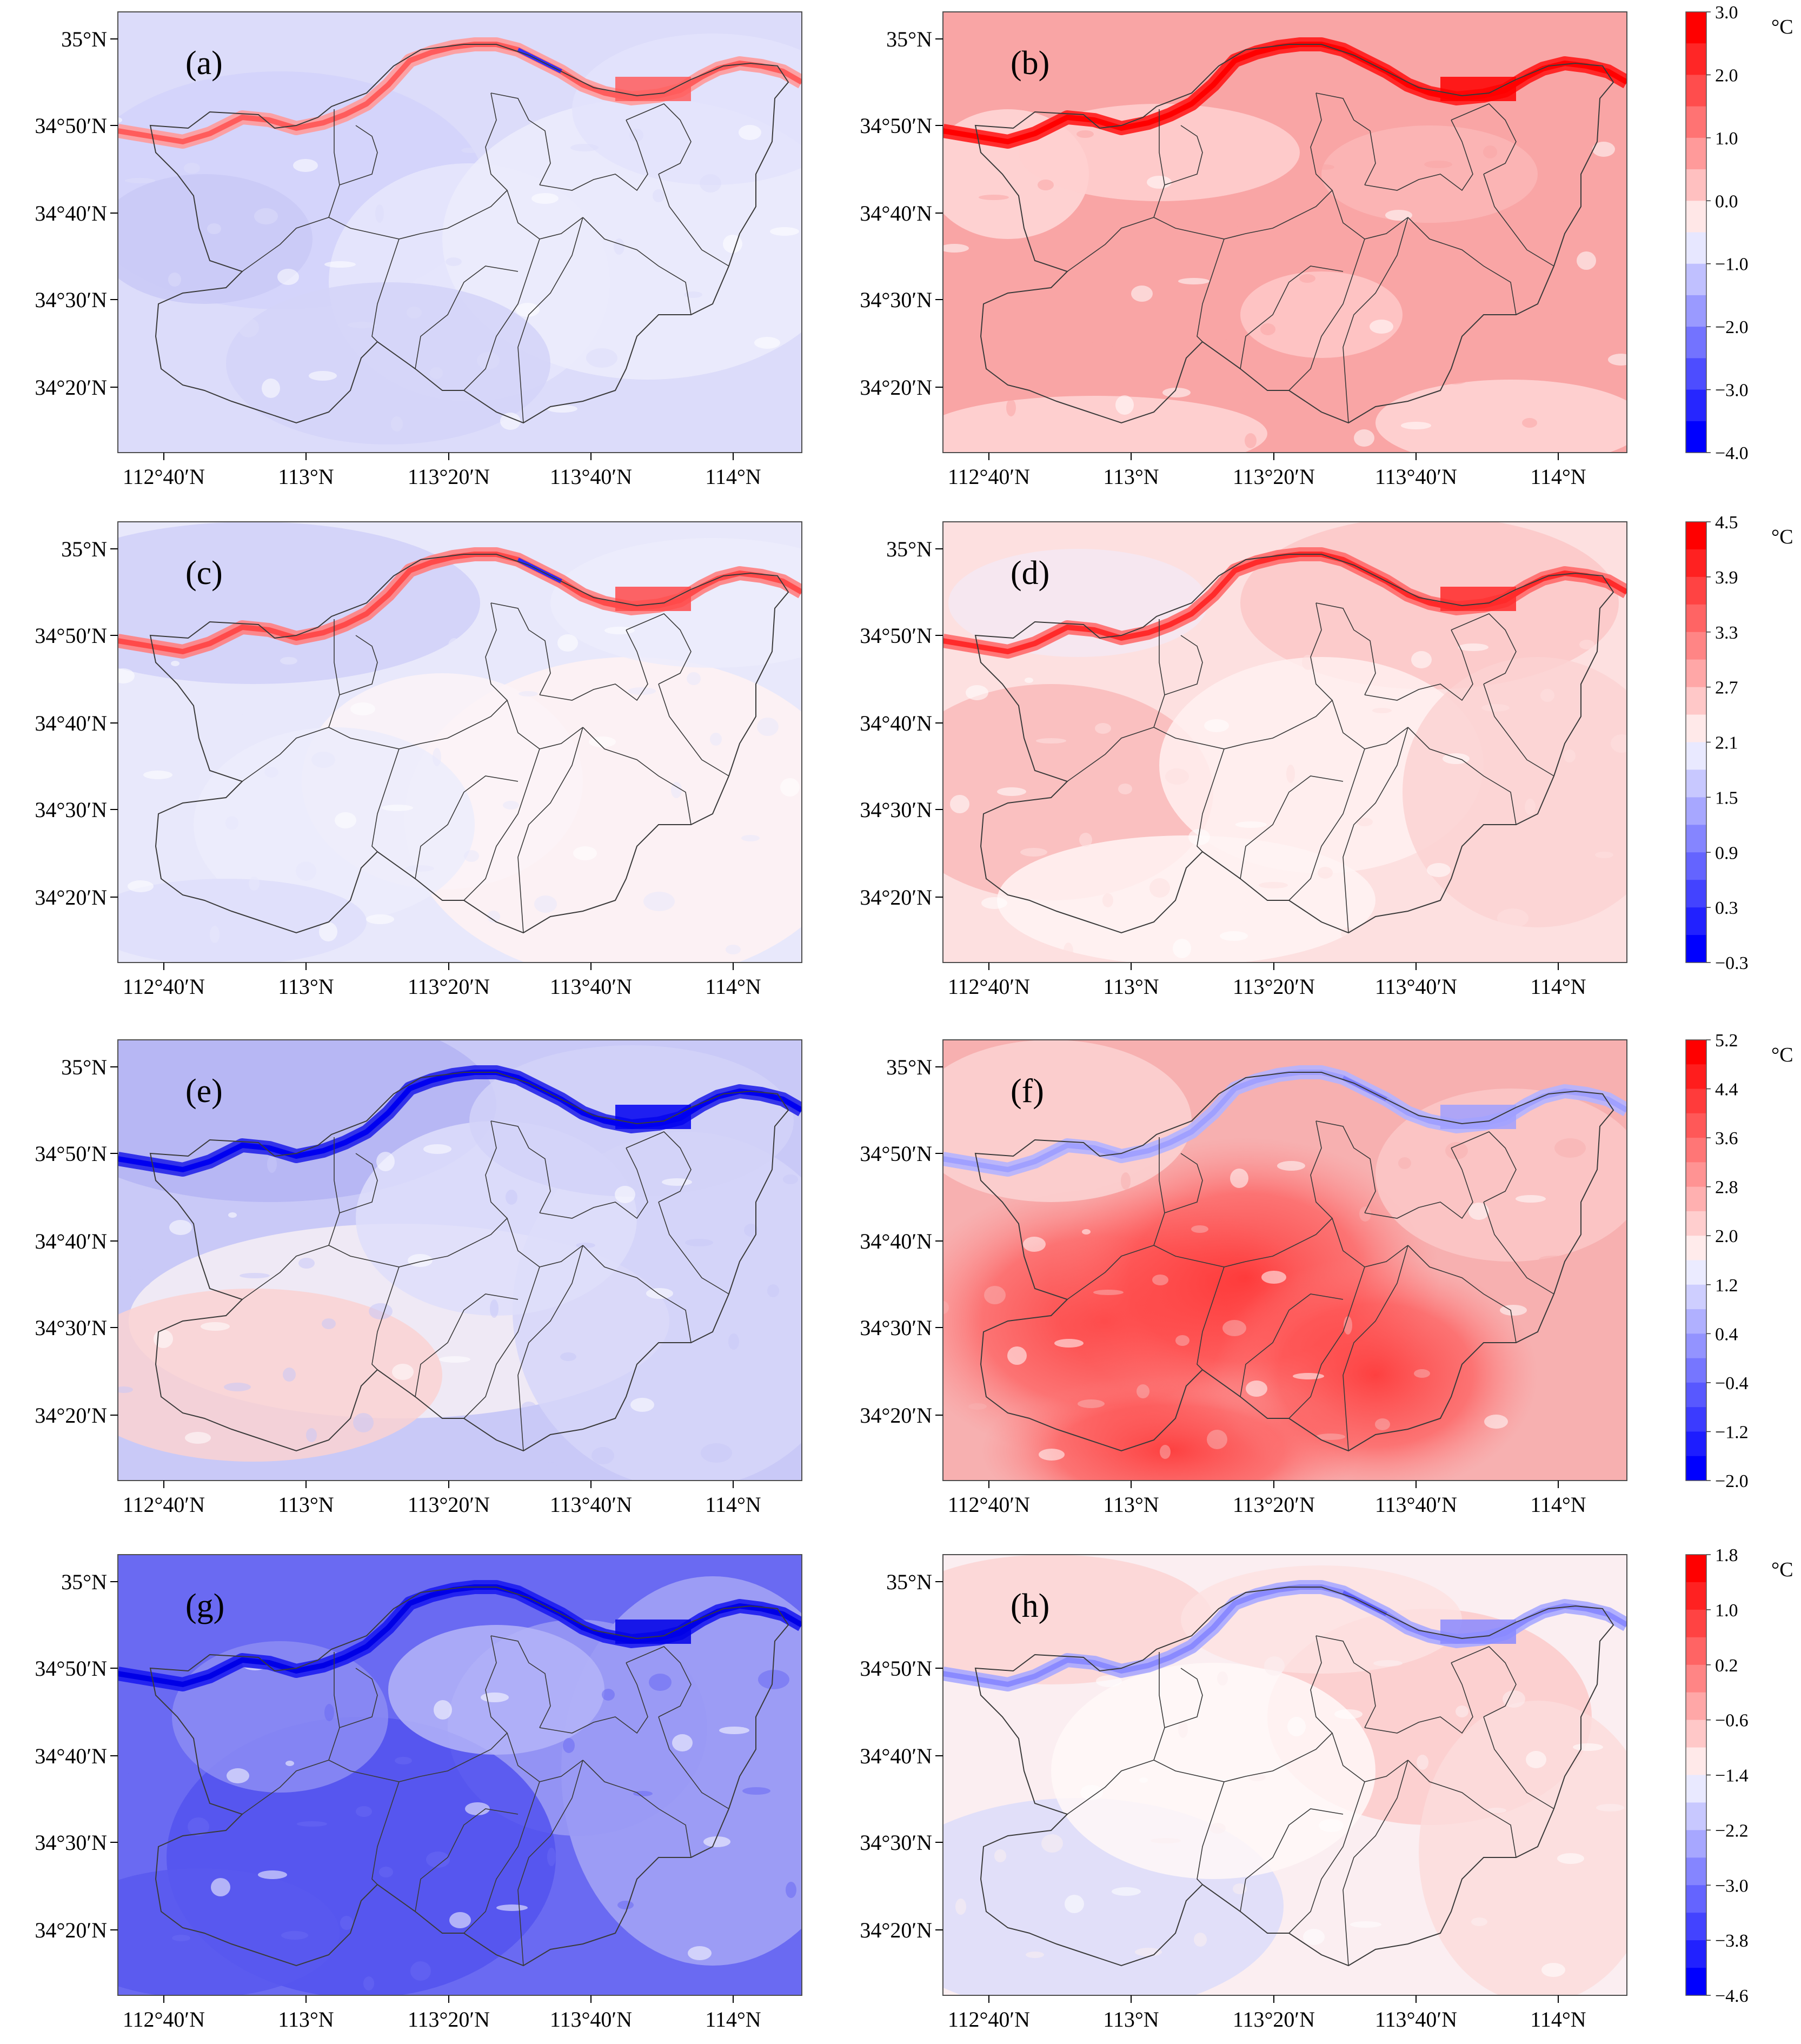 The height and width of the screenshot is (2044, 1801). I want to click on lat-tick-label: 35°N, so click(909, 1067).